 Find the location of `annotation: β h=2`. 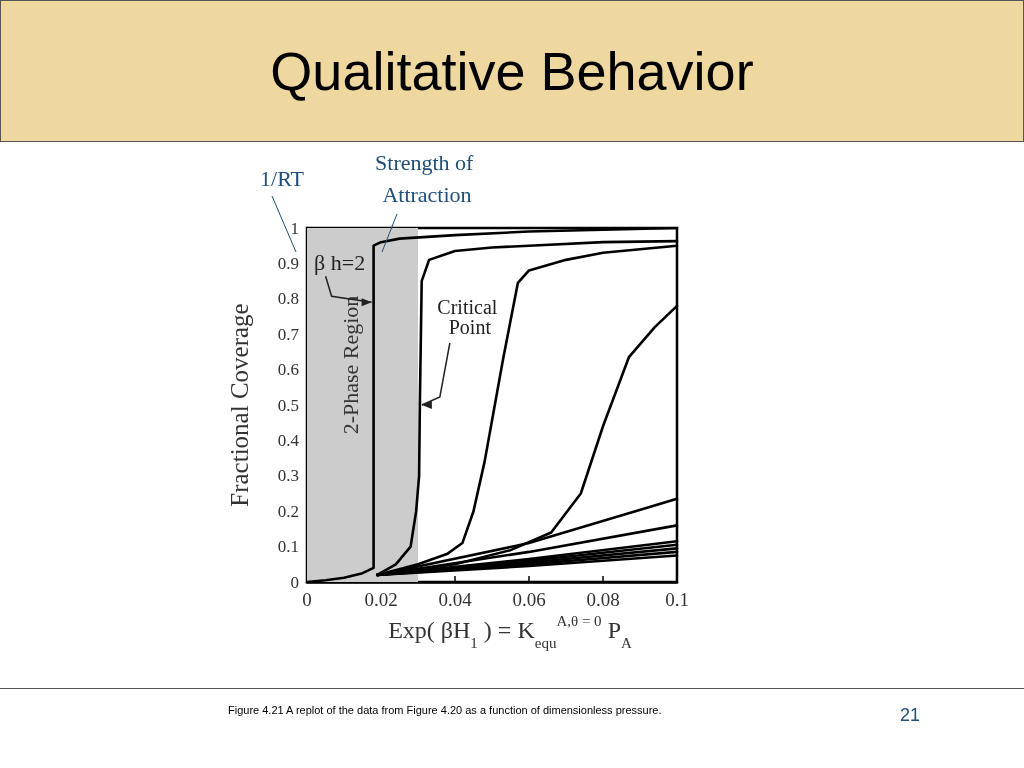

annotation: β h=2 is located at coordinates (340, 262).